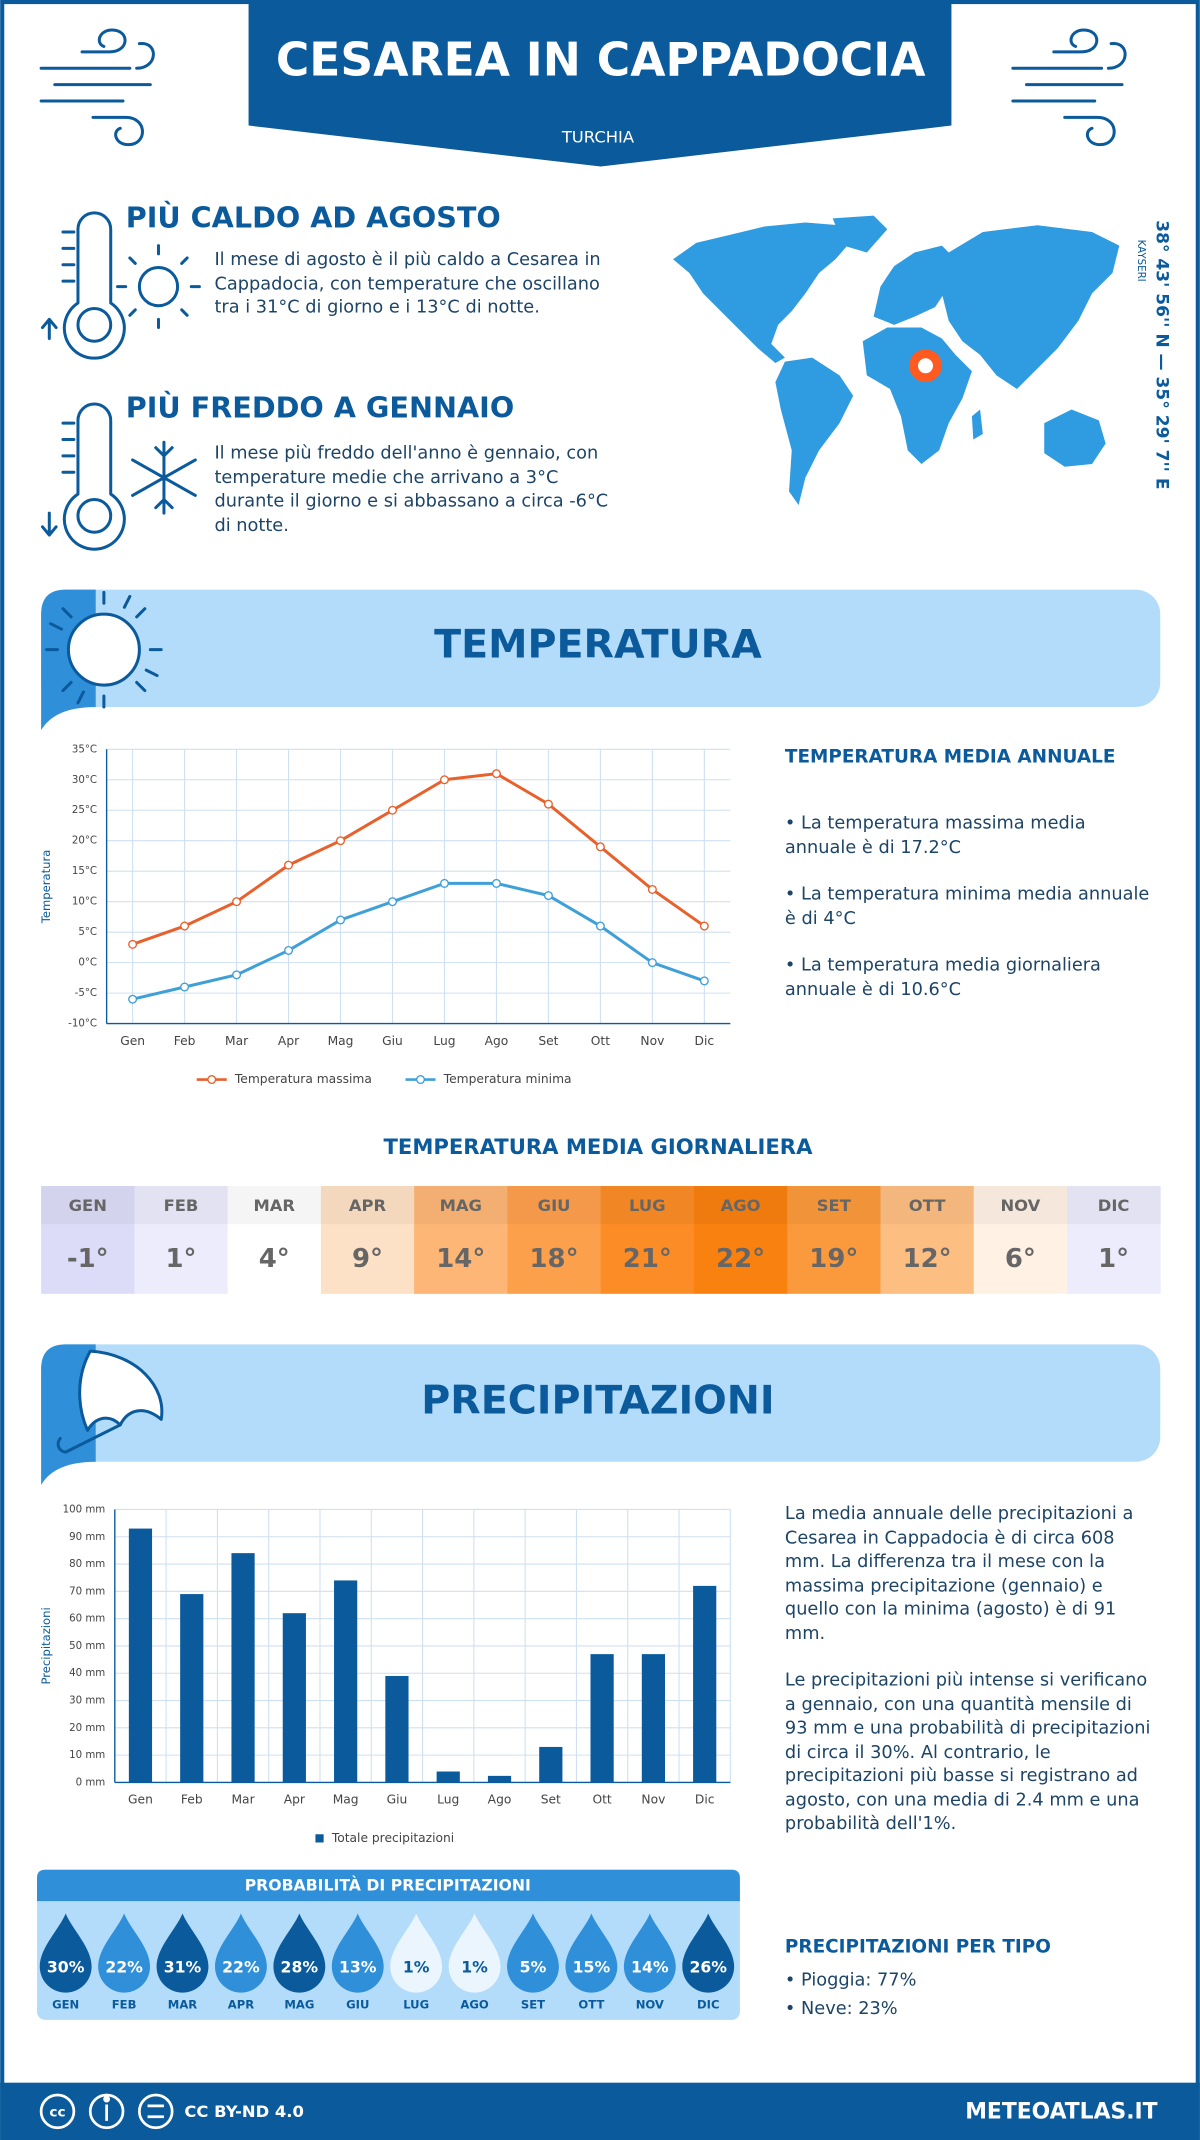  Describe the element at coordinates (303, 1079) in the screenshot. I see `legend-label: Temperatura massima` at that location.